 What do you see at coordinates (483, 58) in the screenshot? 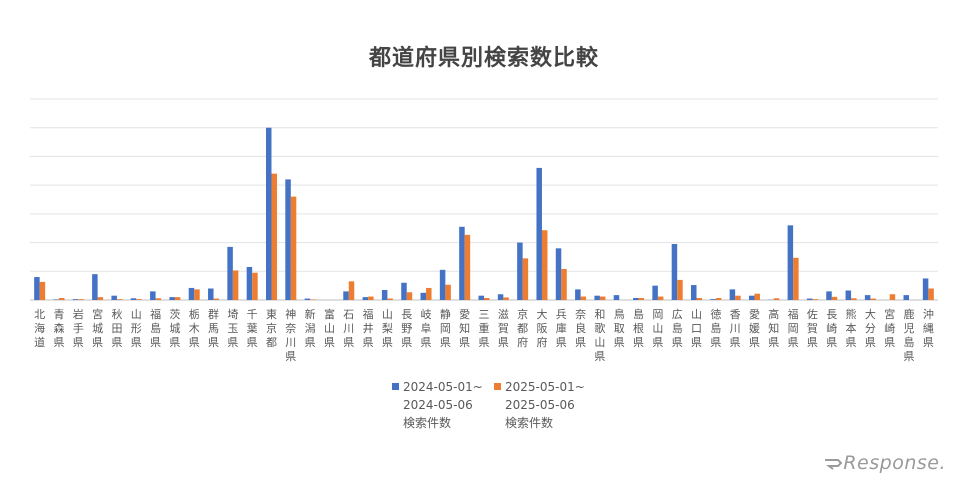
I see `chart-title: 都道府県別検索数比較` at bounding box center [483, 58].